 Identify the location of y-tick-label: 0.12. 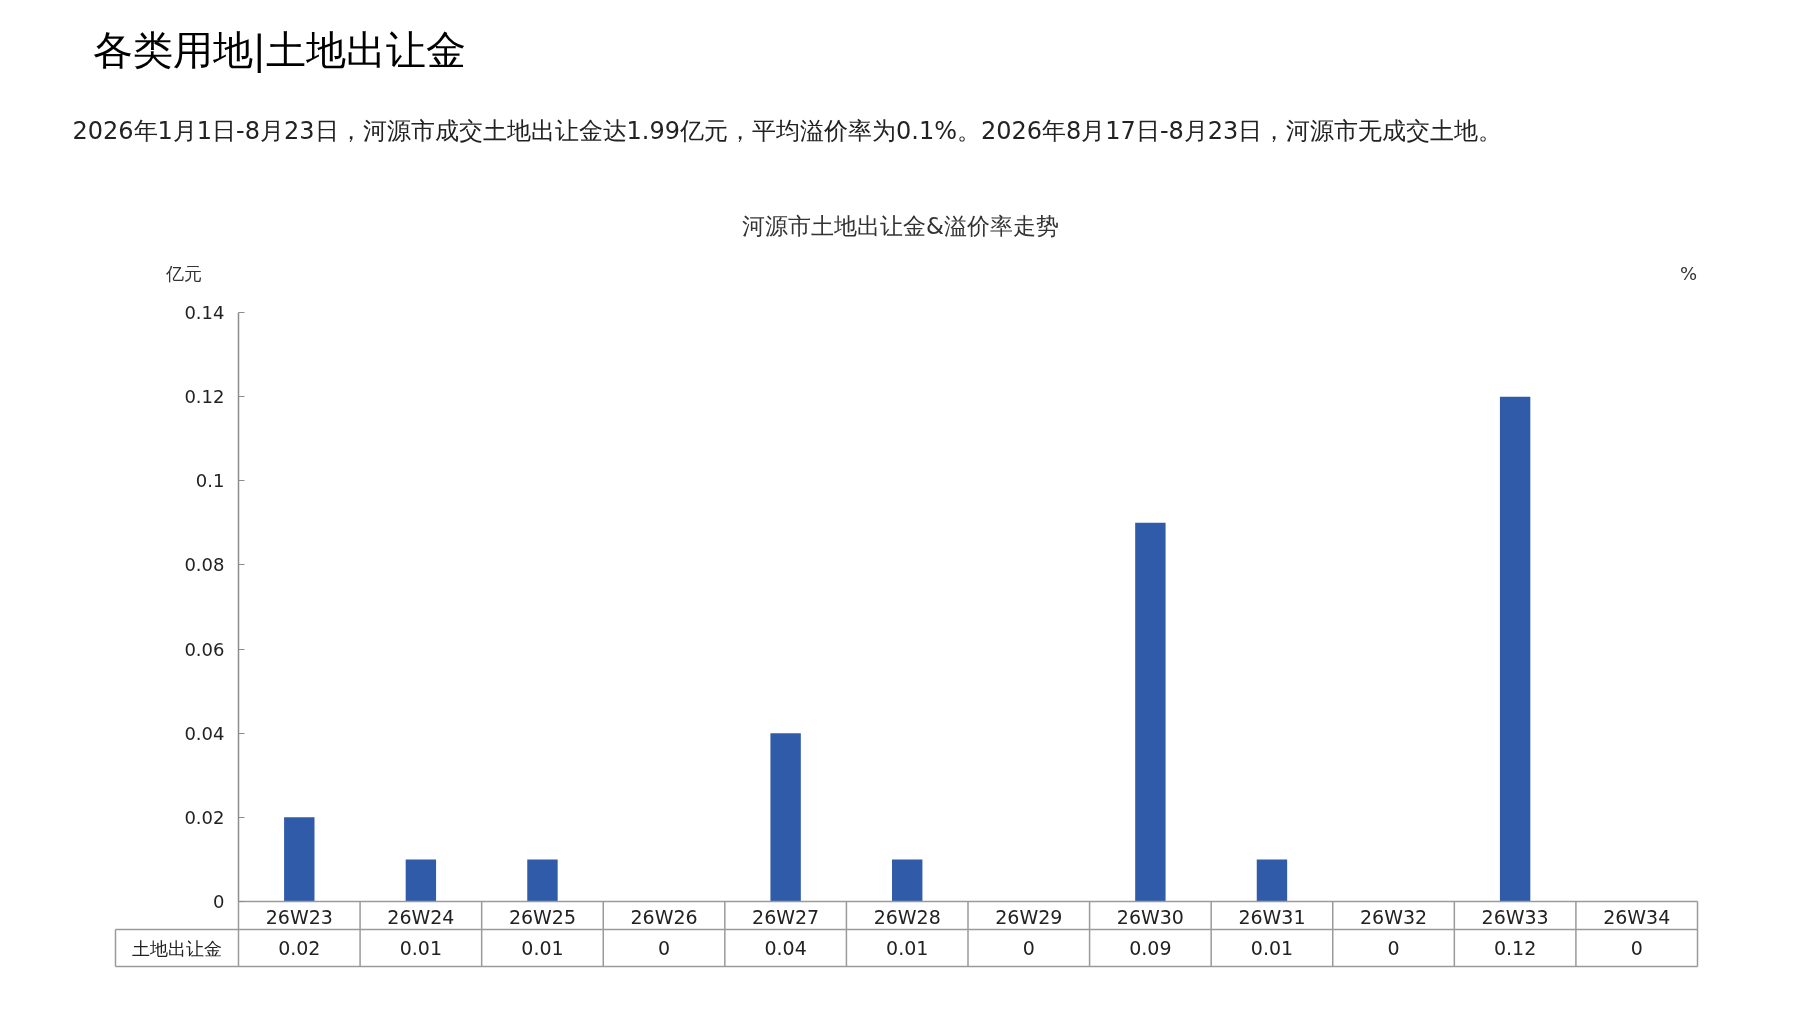
(204, 397).